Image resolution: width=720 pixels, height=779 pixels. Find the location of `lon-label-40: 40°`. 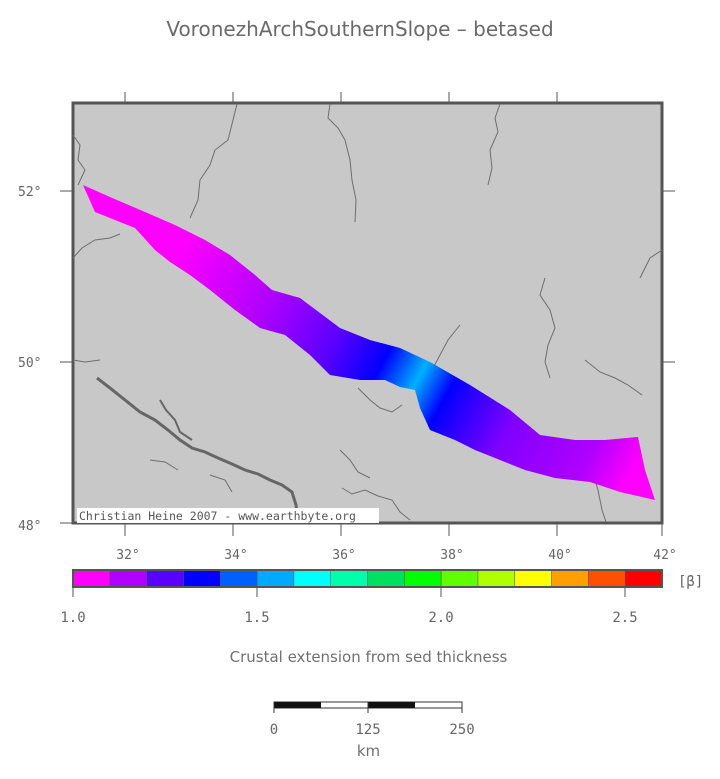

lon-label-40: 40° is located at coordinates (559, 555).